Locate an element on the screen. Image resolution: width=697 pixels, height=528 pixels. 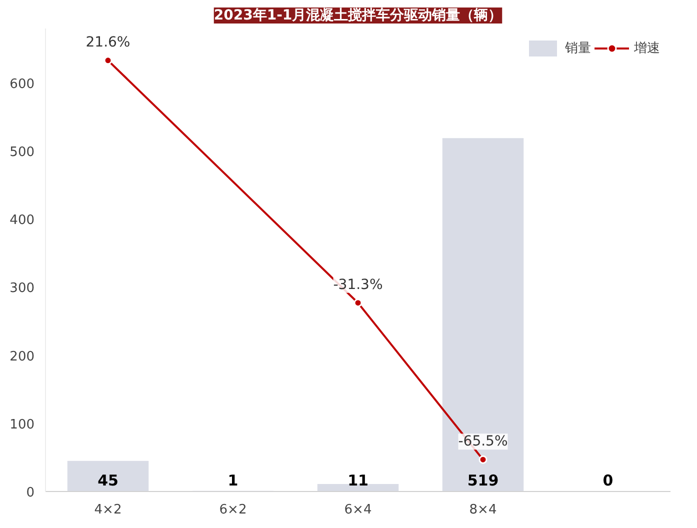
legend-label: 销量 is located at coordinates (578, 48).